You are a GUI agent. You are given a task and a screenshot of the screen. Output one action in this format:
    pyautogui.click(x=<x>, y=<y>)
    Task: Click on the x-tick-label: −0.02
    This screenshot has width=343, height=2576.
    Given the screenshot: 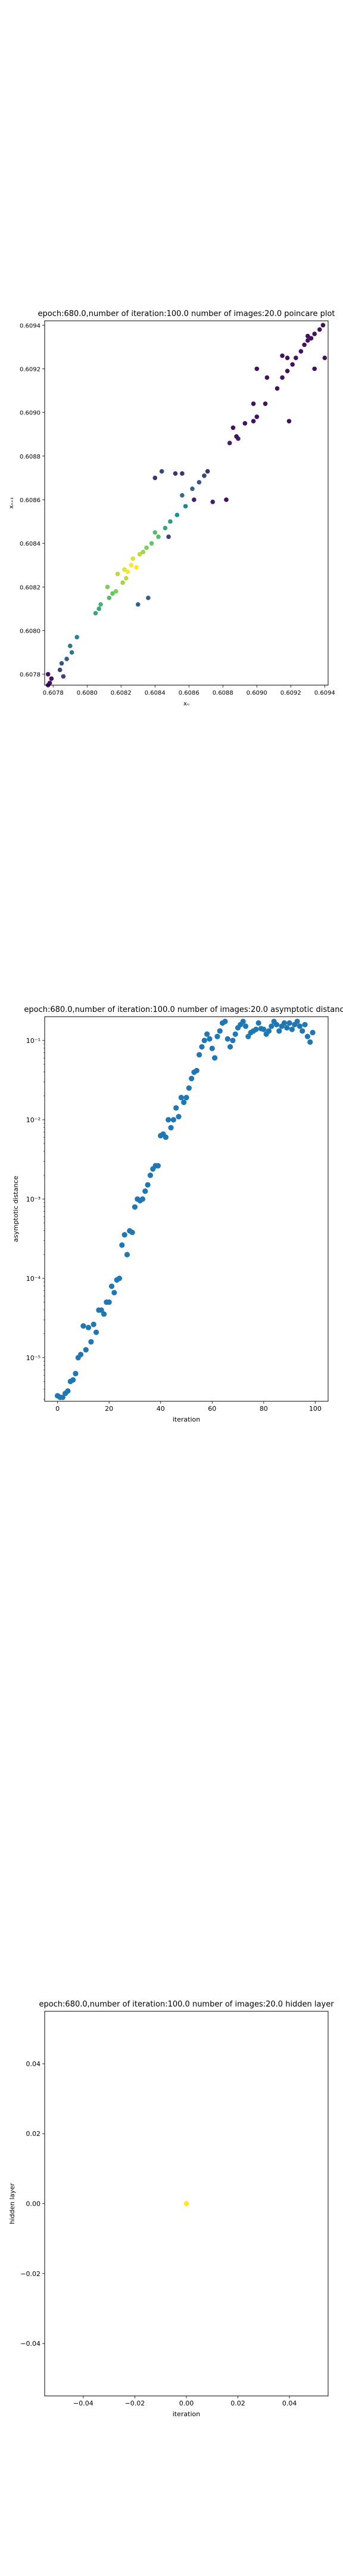 What is the action you would take?
    pyautogui.click(x=135, y=2403)
    